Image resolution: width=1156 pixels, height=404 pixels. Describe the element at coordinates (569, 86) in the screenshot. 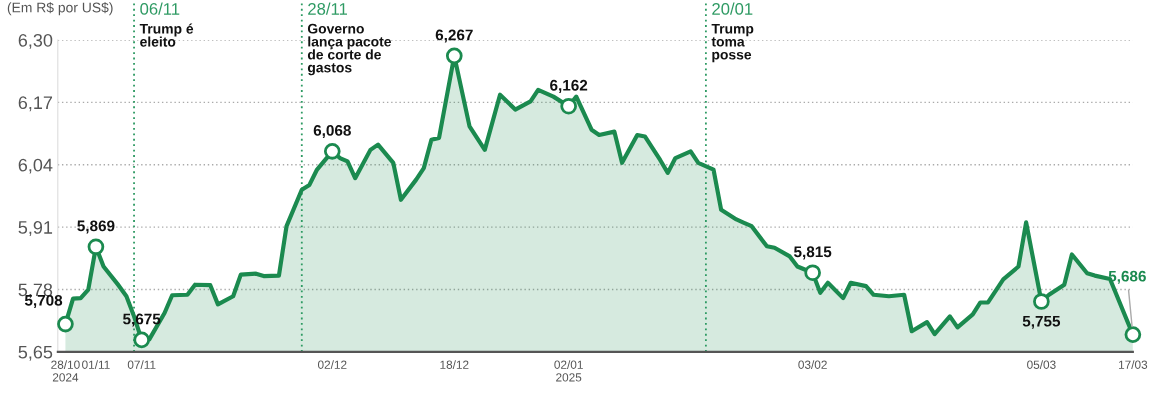

I see `annotation: 6,162` at that location.